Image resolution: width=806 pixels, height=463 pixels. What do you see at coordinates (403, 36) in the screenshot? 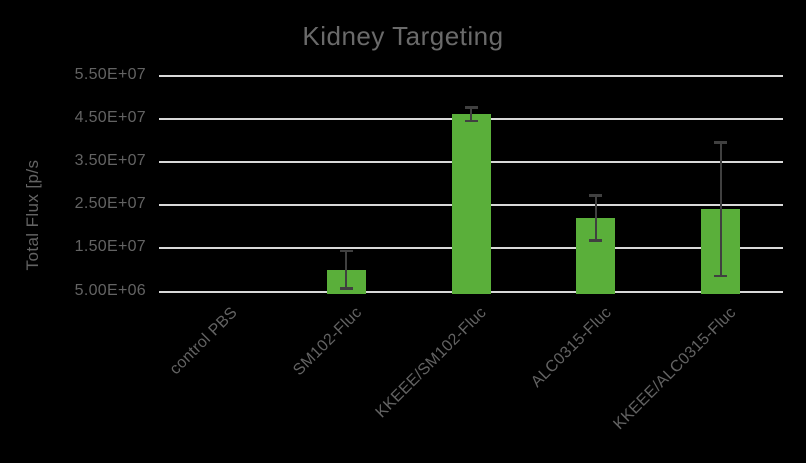
I see `chart-title: Kidney Targeting` at bounding box center [403, 36].